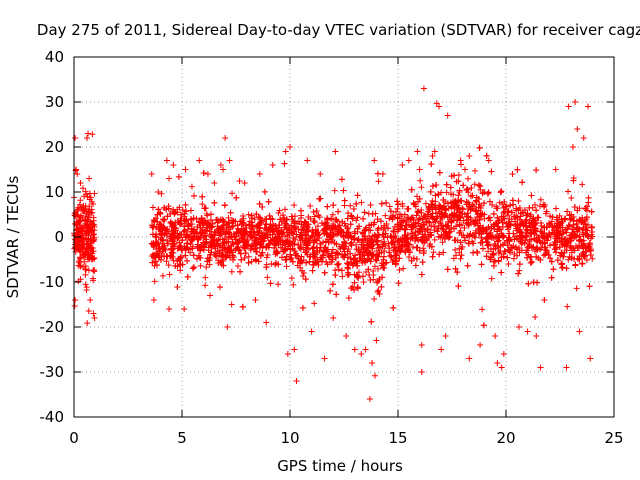  Describe the element at coordinates (52, 372) in the screenshot. I see `y-tick-label: -30` at that location.